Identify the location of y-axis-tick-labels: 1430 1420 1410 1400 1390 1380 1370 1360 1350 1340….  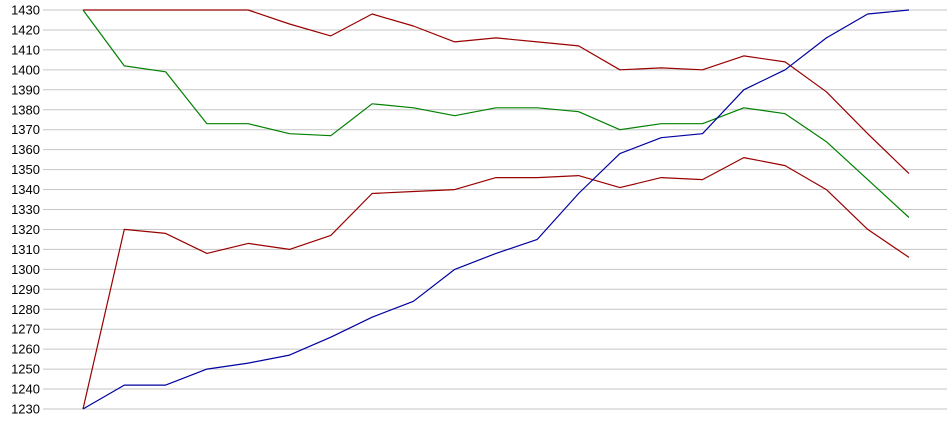
(25, 210).